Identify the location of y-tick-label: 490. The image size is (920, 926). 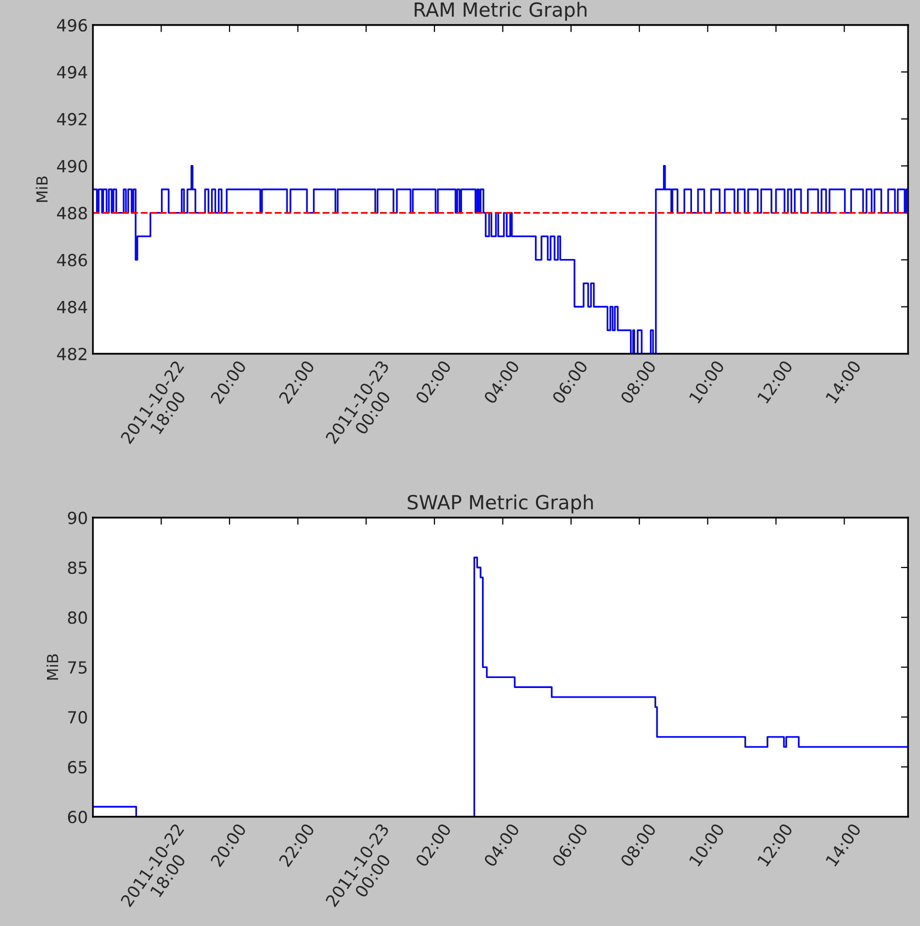
(72, 166).